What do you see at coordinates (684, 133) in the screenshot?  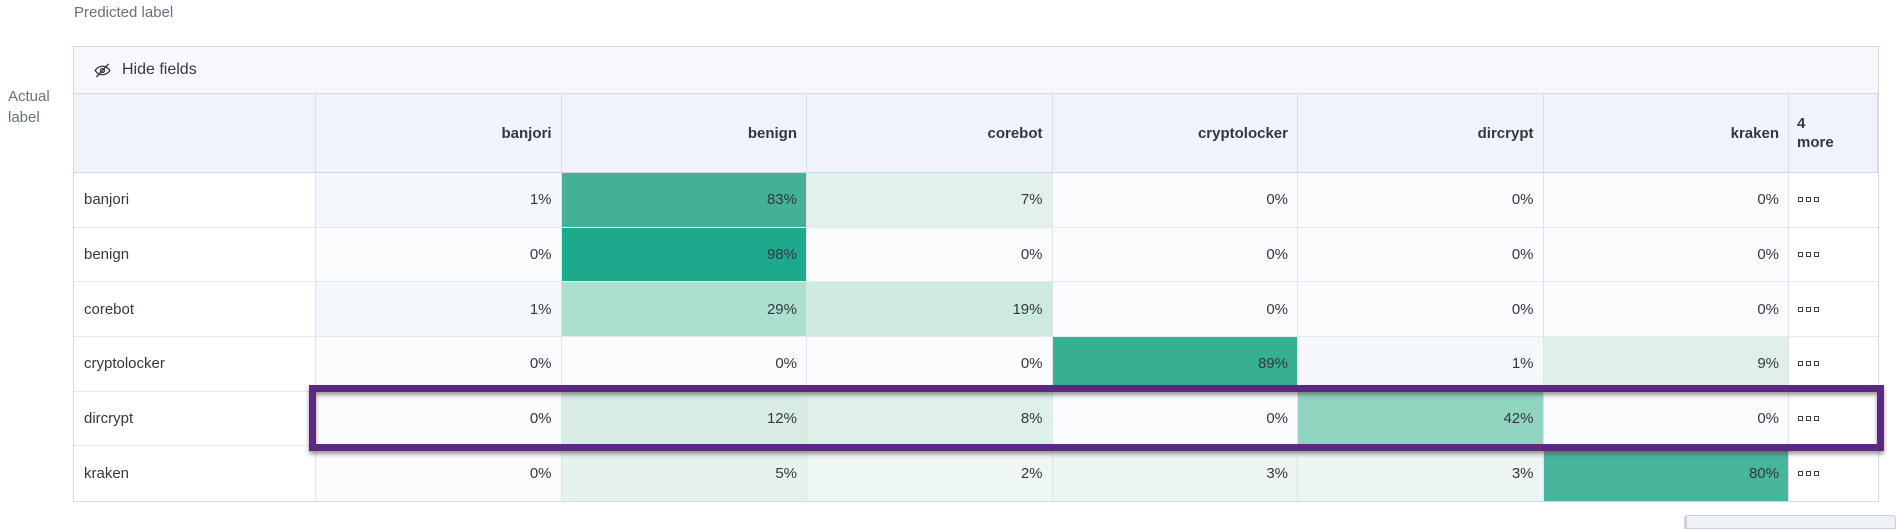 I see `column-header-benign: benign` at bounding box center [684, 133].